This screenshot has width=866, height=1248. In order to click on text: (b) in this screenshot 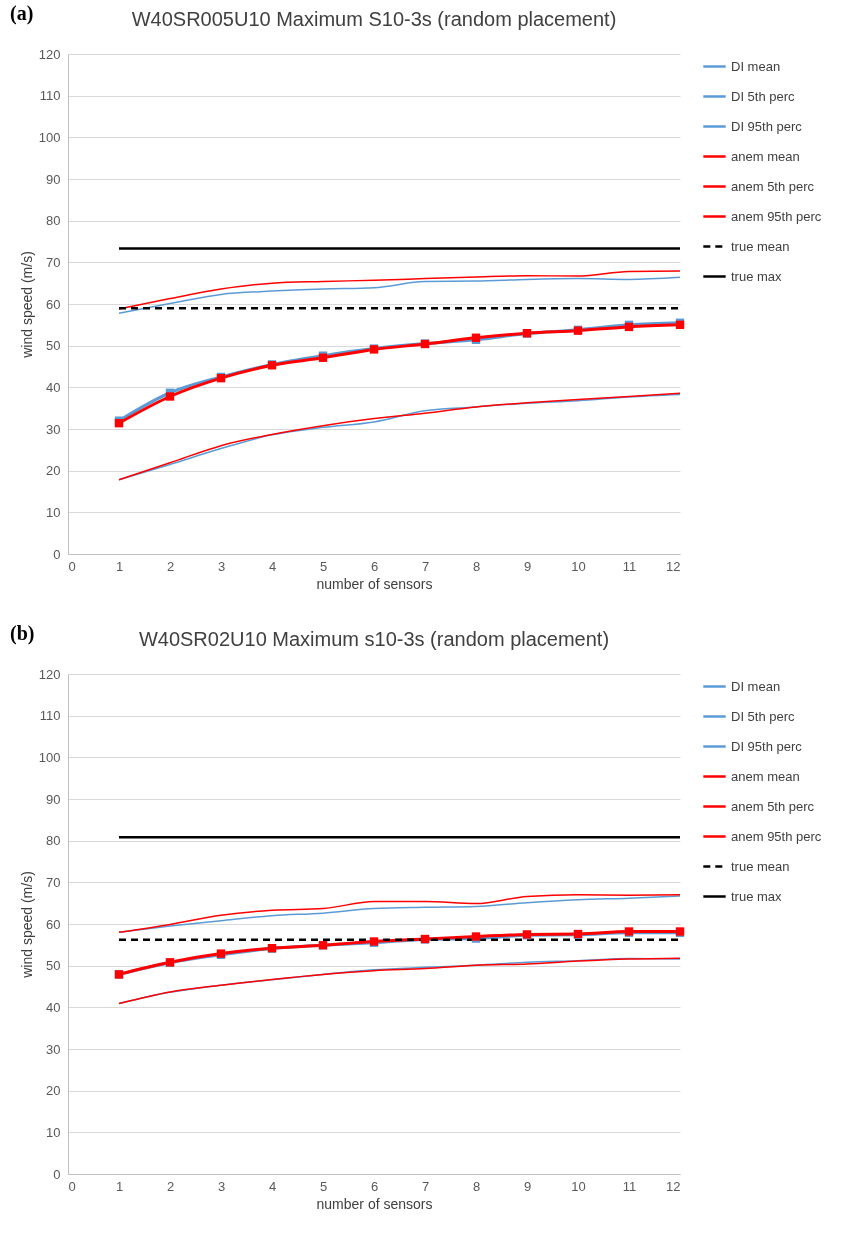, I will do `click(22, 633)`.